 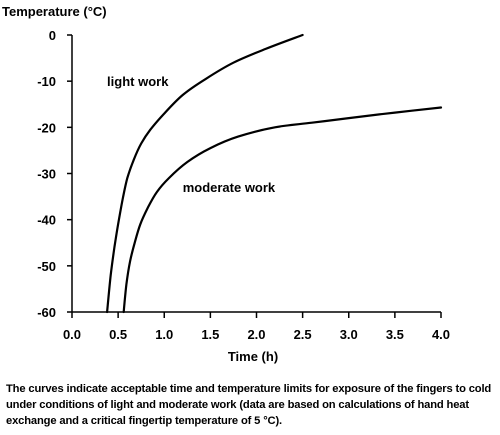 I want to click on x-tick-label: 3.0, so click(x=349, y=334).